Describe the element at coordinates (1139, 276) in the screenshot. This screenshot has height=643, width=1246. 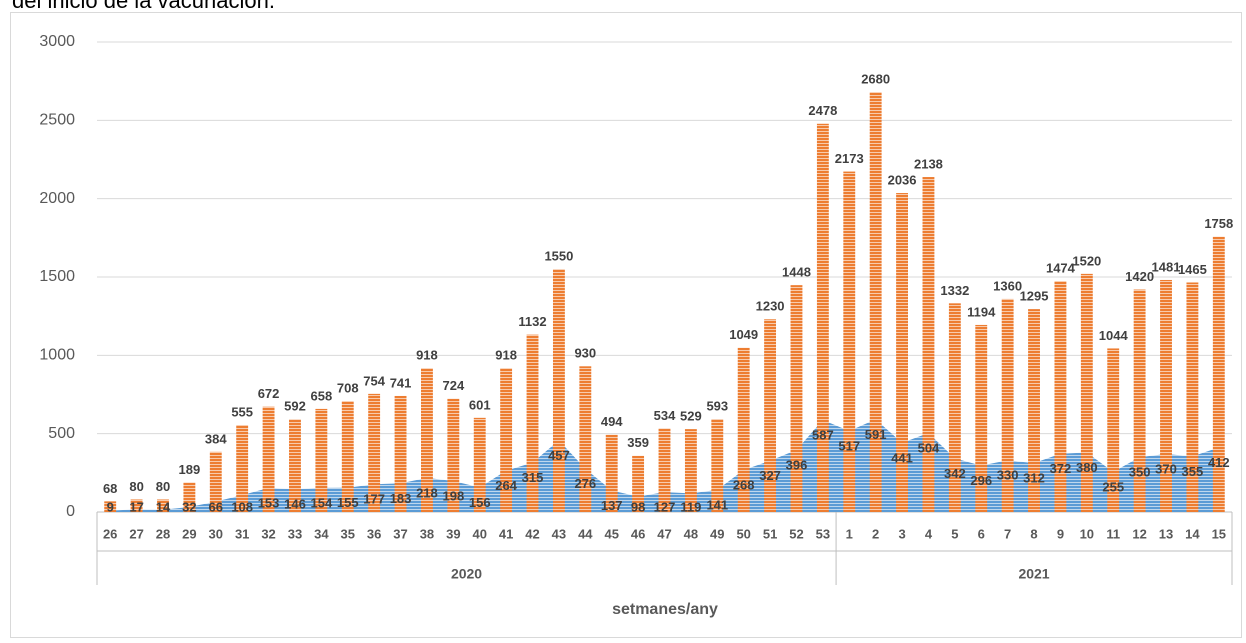
I see `bar-value-label: 1420` at that location.